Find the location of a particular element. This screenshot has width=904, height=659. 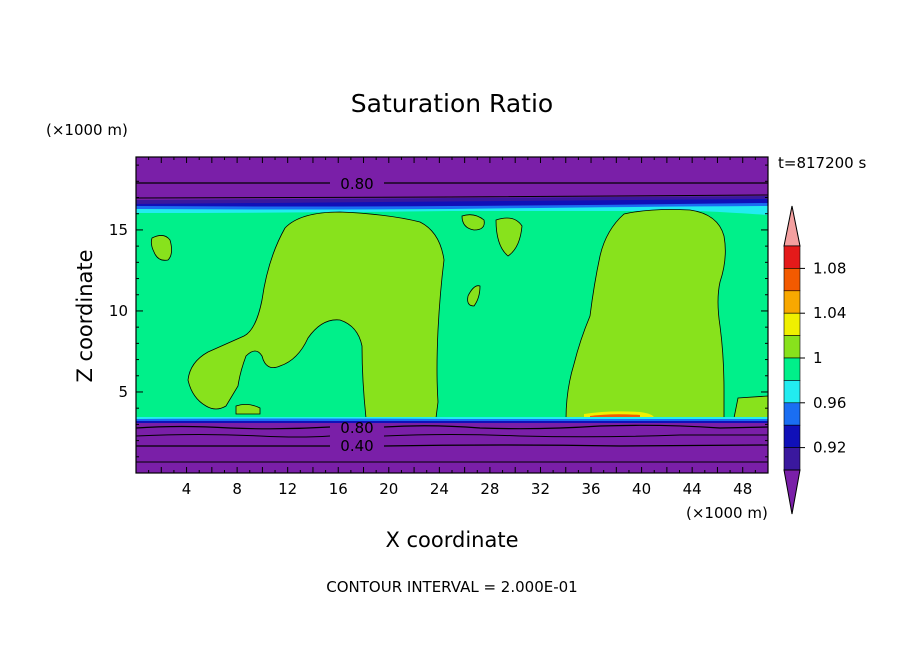

left-edge-green is located at coordinates (161, 248).